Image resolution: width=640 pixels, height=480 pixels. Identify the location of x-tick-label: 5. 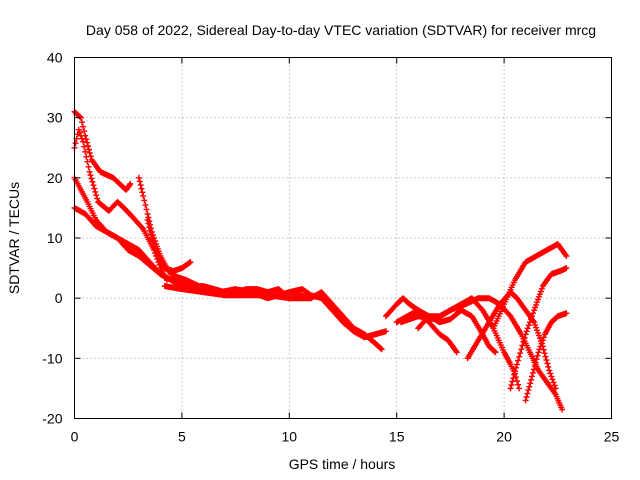
(182, 437).